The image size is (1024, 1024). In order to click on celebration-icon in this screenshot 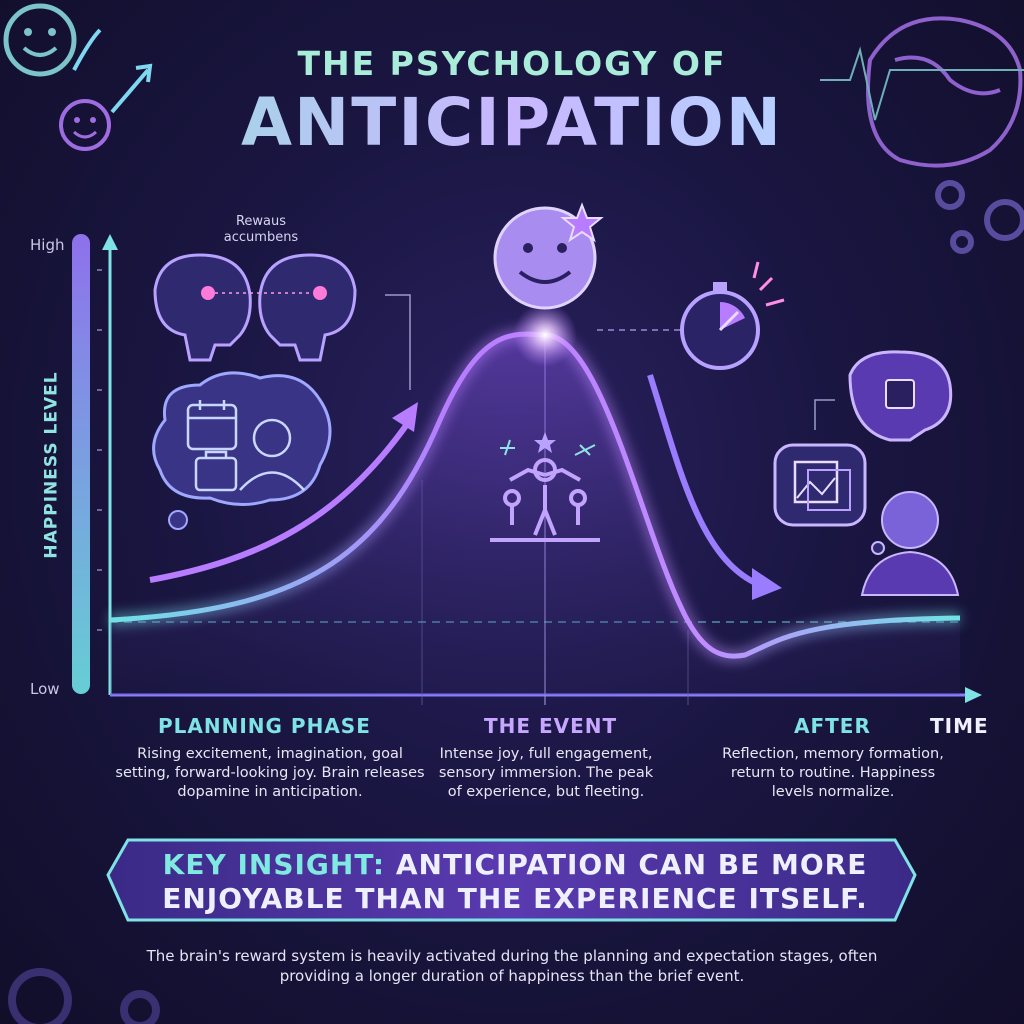, I will do `click(545, 490)`.